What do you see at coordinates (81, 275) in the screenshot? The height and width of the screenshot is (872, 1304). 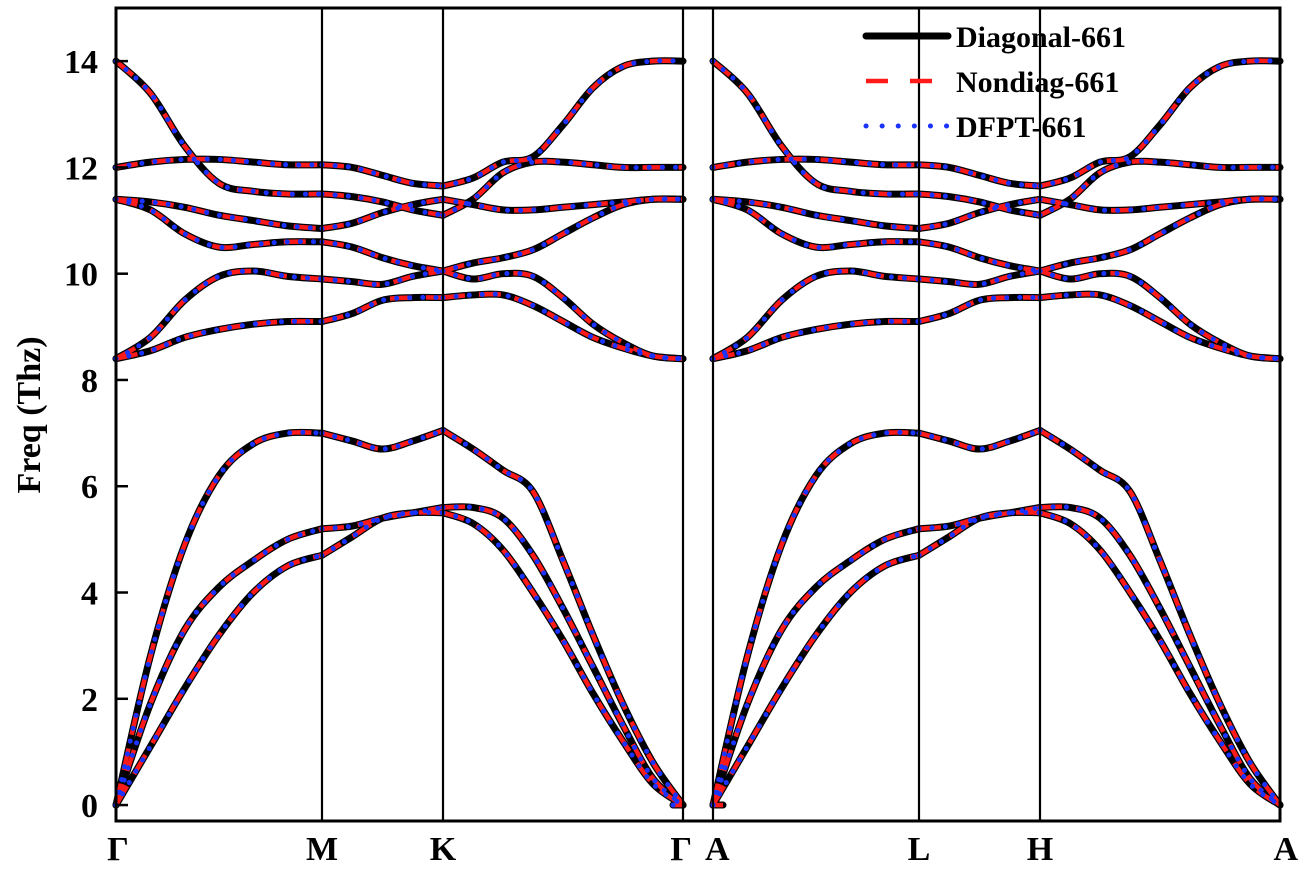 I see `y-tick-label: 10` at bounding box center [81, 275].